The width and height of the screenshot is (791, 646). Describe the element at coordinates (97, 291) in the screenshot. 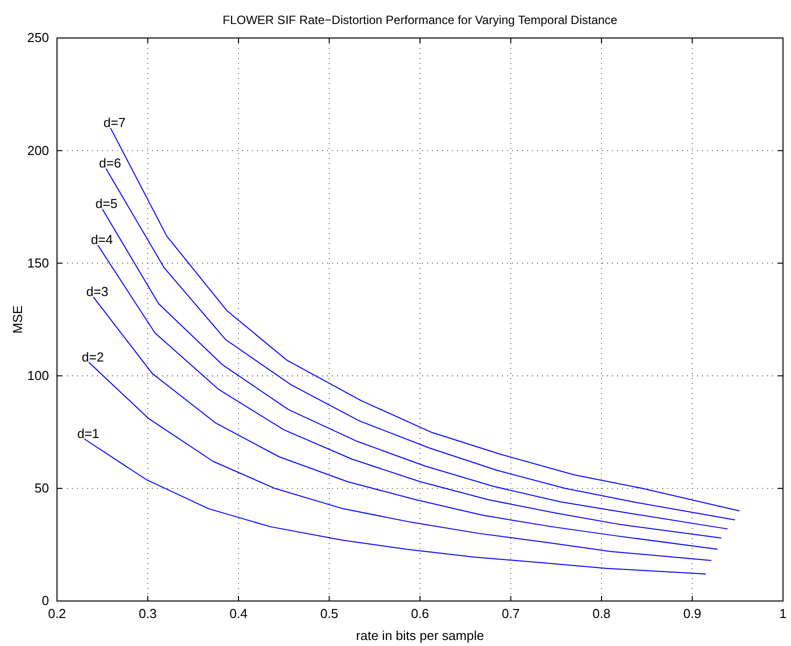

I see `series-label: d=3` at that location.